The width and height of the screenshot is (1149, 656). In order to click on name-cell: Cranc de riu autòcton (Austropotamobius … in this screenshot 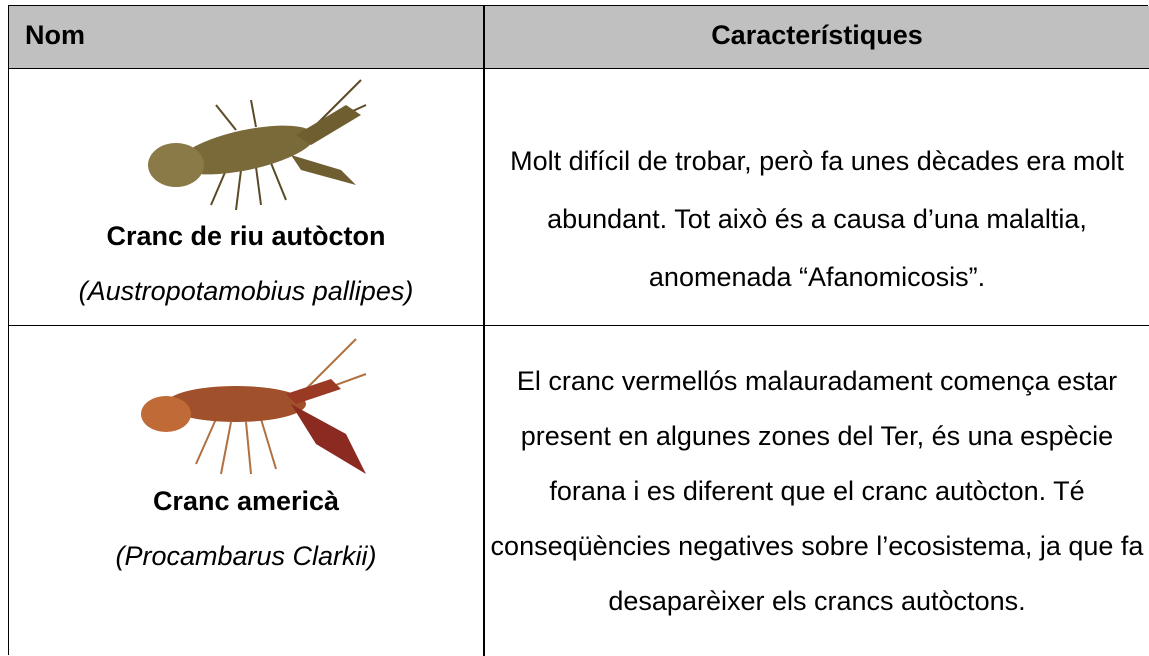, I will do `click(246, 191)`.